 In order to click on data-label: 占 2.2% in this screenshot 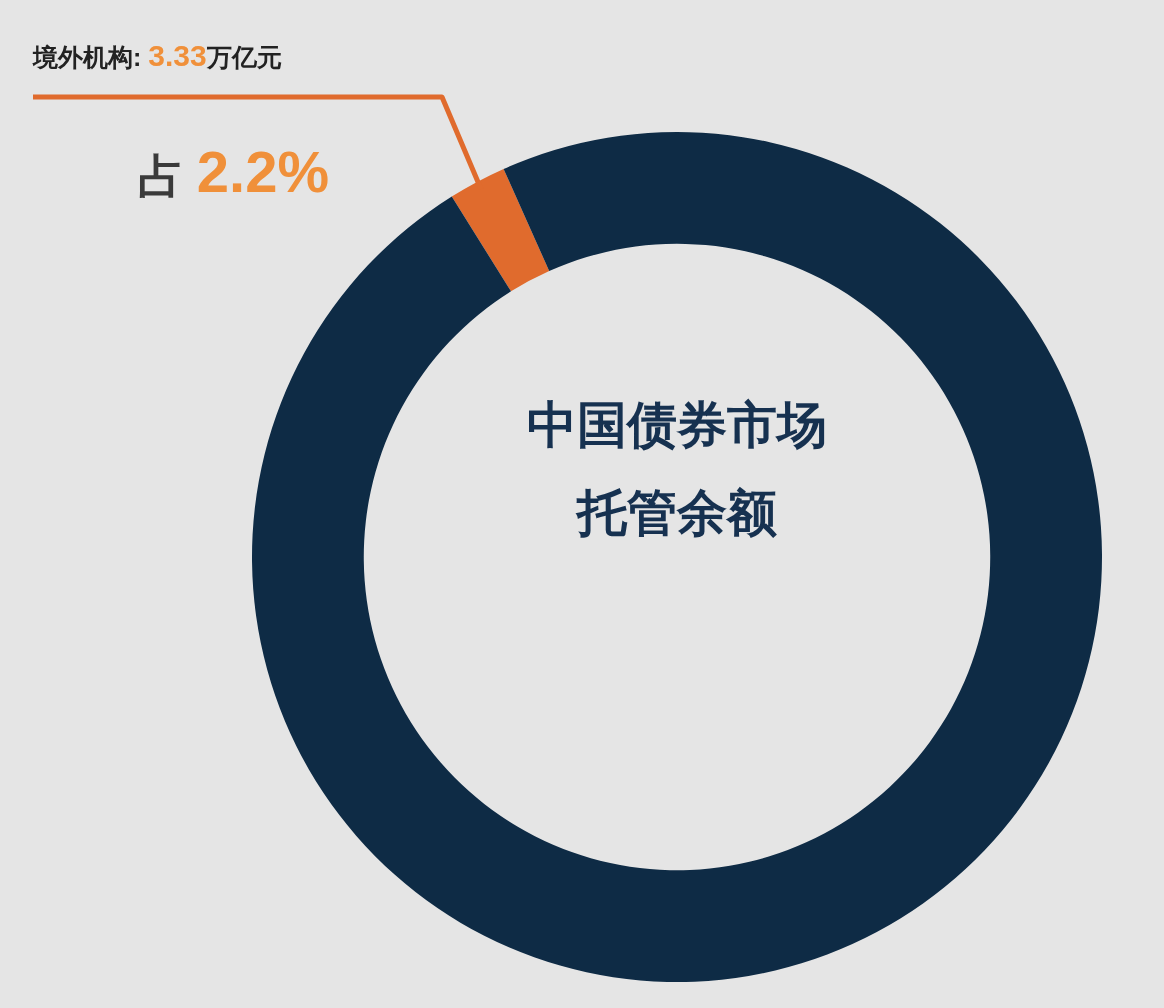, I will do `click(233, 171)`.